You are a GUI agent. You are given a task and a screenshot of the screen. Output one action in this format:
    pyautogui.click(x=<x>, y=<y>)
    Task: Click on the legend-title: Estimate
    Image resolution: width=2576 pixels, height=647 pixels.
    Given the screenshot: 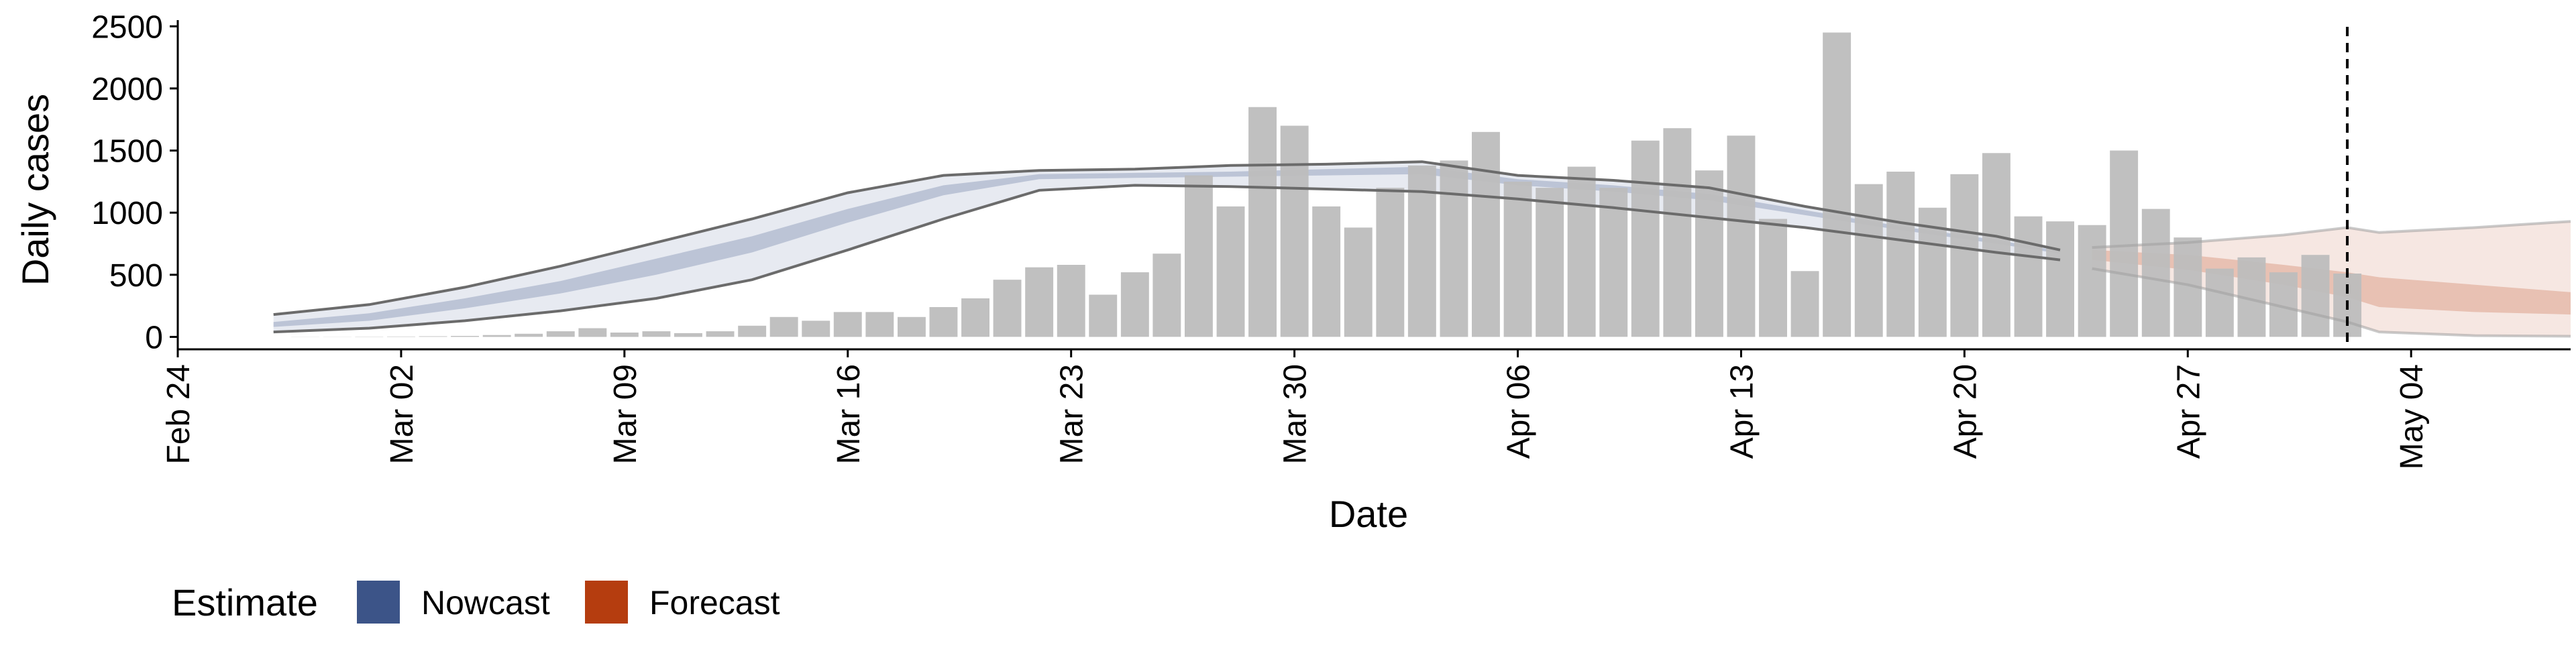 What is the action you would take?
    pyautogui.click(x=245, y=602)
    